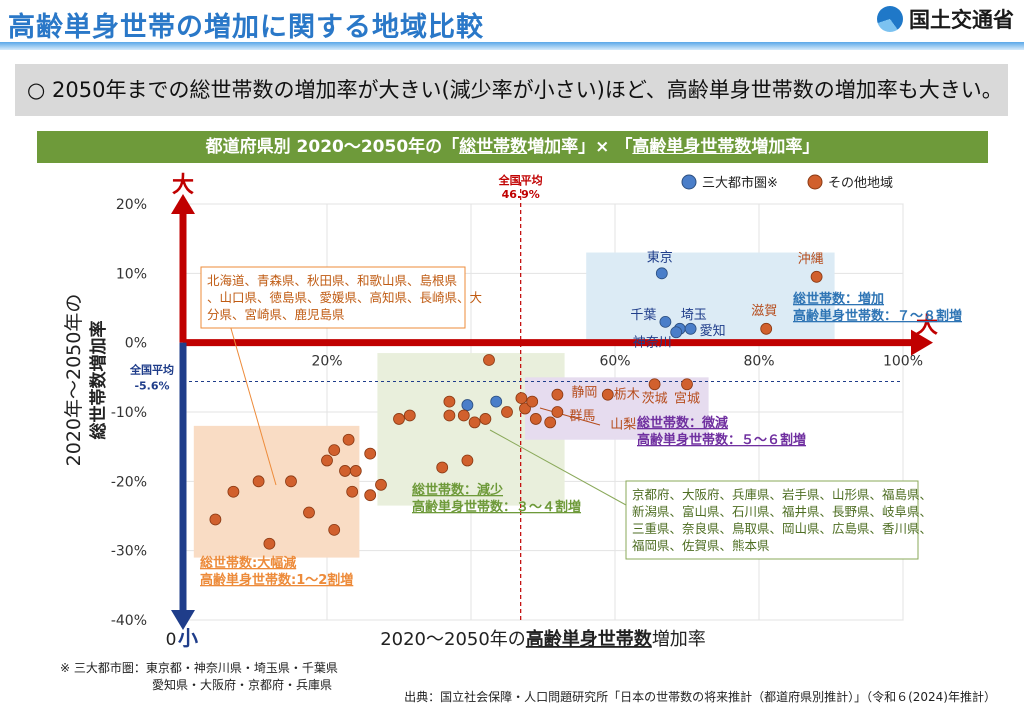 This screenshot has height=705, width=1024. Describe the element at coordinates (276, 491) in the screenshot. I see `zone-large-decline` at that location.